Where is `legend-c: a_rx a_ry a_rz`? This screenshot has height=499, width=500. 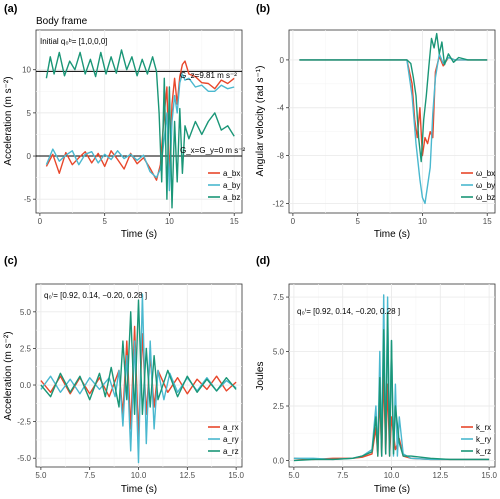 legend-c: a_rx a_ry a_rz is located at coordinates (223, 439).